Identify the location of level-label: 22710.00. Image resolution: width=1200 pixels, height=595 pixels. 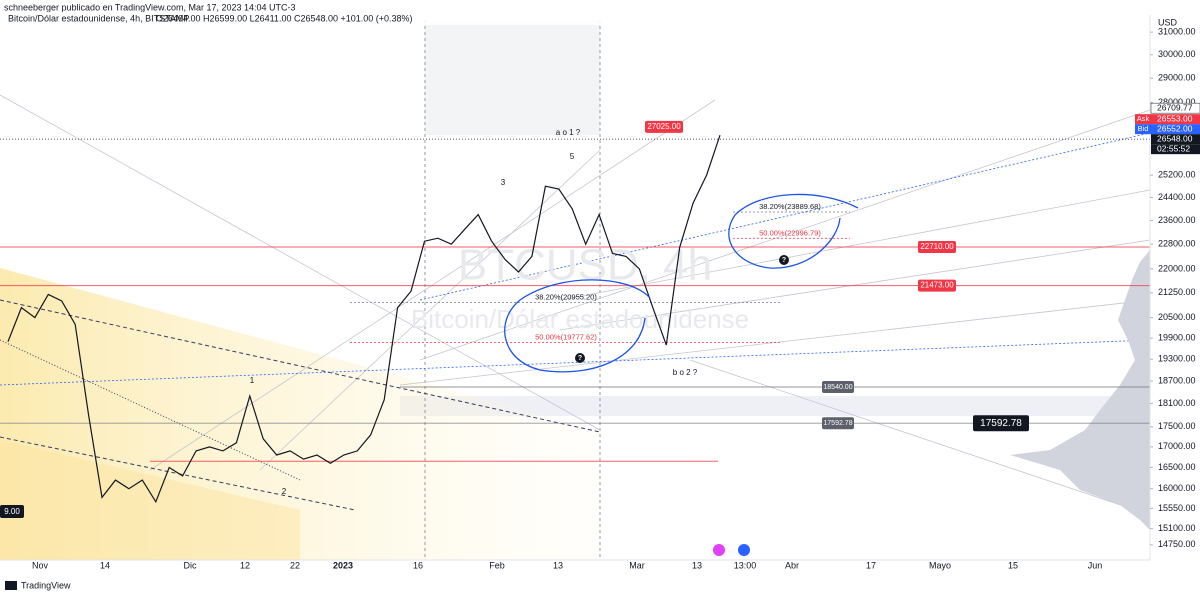
(937, 246).